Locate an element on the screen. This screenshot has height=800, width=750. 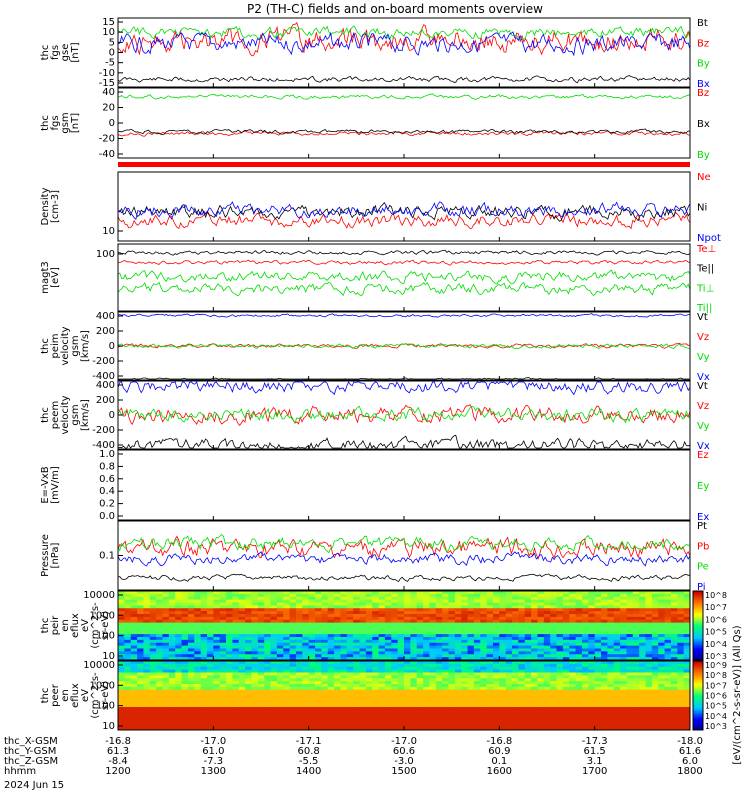
legend-Ex: Ex is located at coordinates (703, 517).